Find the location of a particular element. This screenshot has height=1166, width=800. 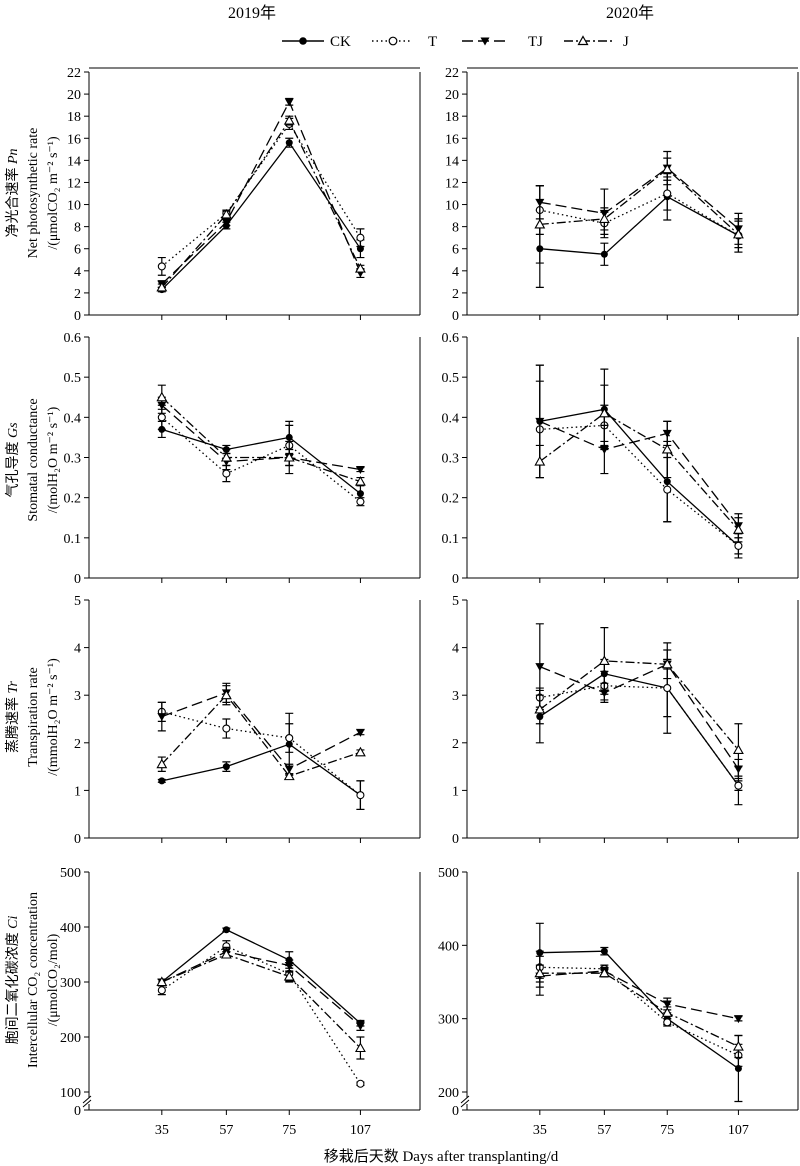

tj-marker-icon is located at coordinates (485, 41).